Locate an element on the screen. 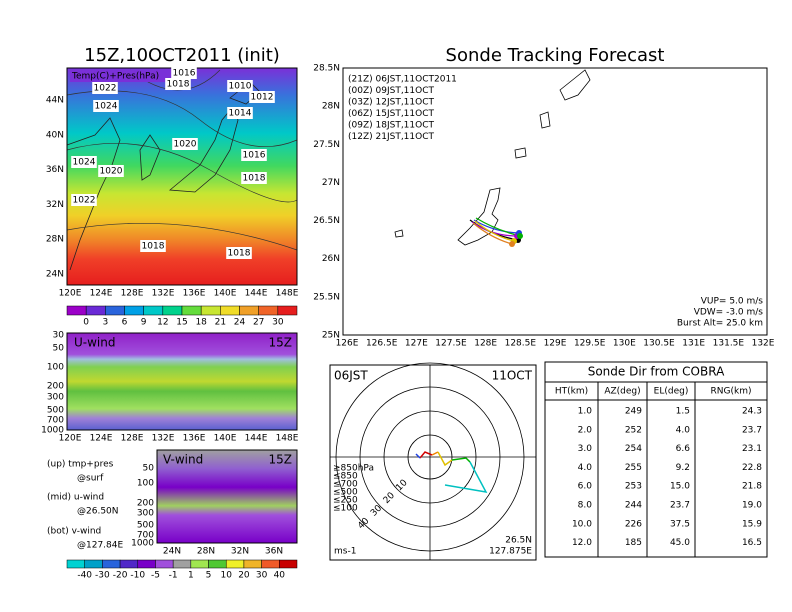 The height and width of the screenshot is (612, 792). lon-label: 129E is located at coordinates (555, 344).